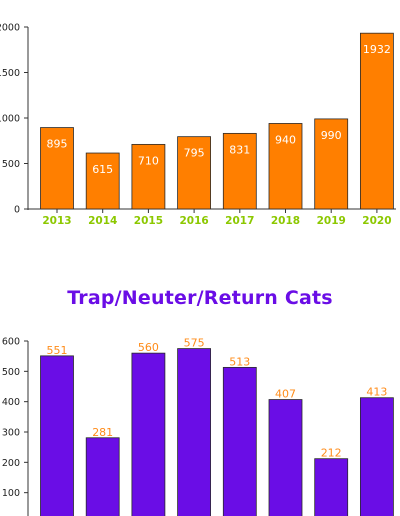 The height and width of the screenshot is (516, 400). Describe the element at coordinates (102, 221) in the screenshot. I see `chart-1-x-tick-label: 2014` at that location.